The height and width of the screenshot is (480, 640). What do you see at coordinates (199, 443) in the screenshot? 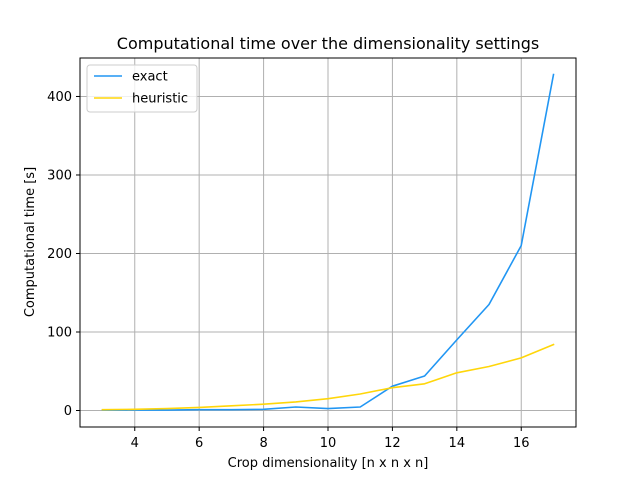
I see `x-tick-label: 6` at bounding box center [199, 443].